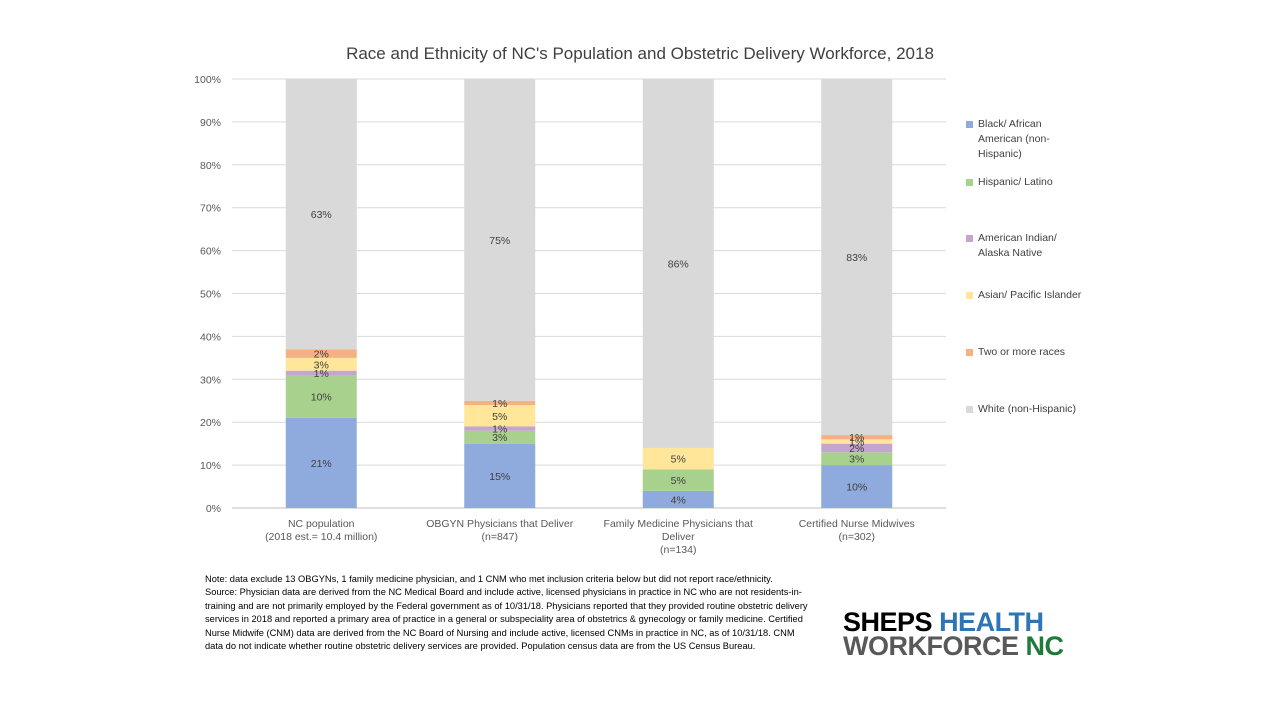 The height and width of the screenshot is (720, 1280). I want to click on y-tick-label: 50%, so click(210, 295).